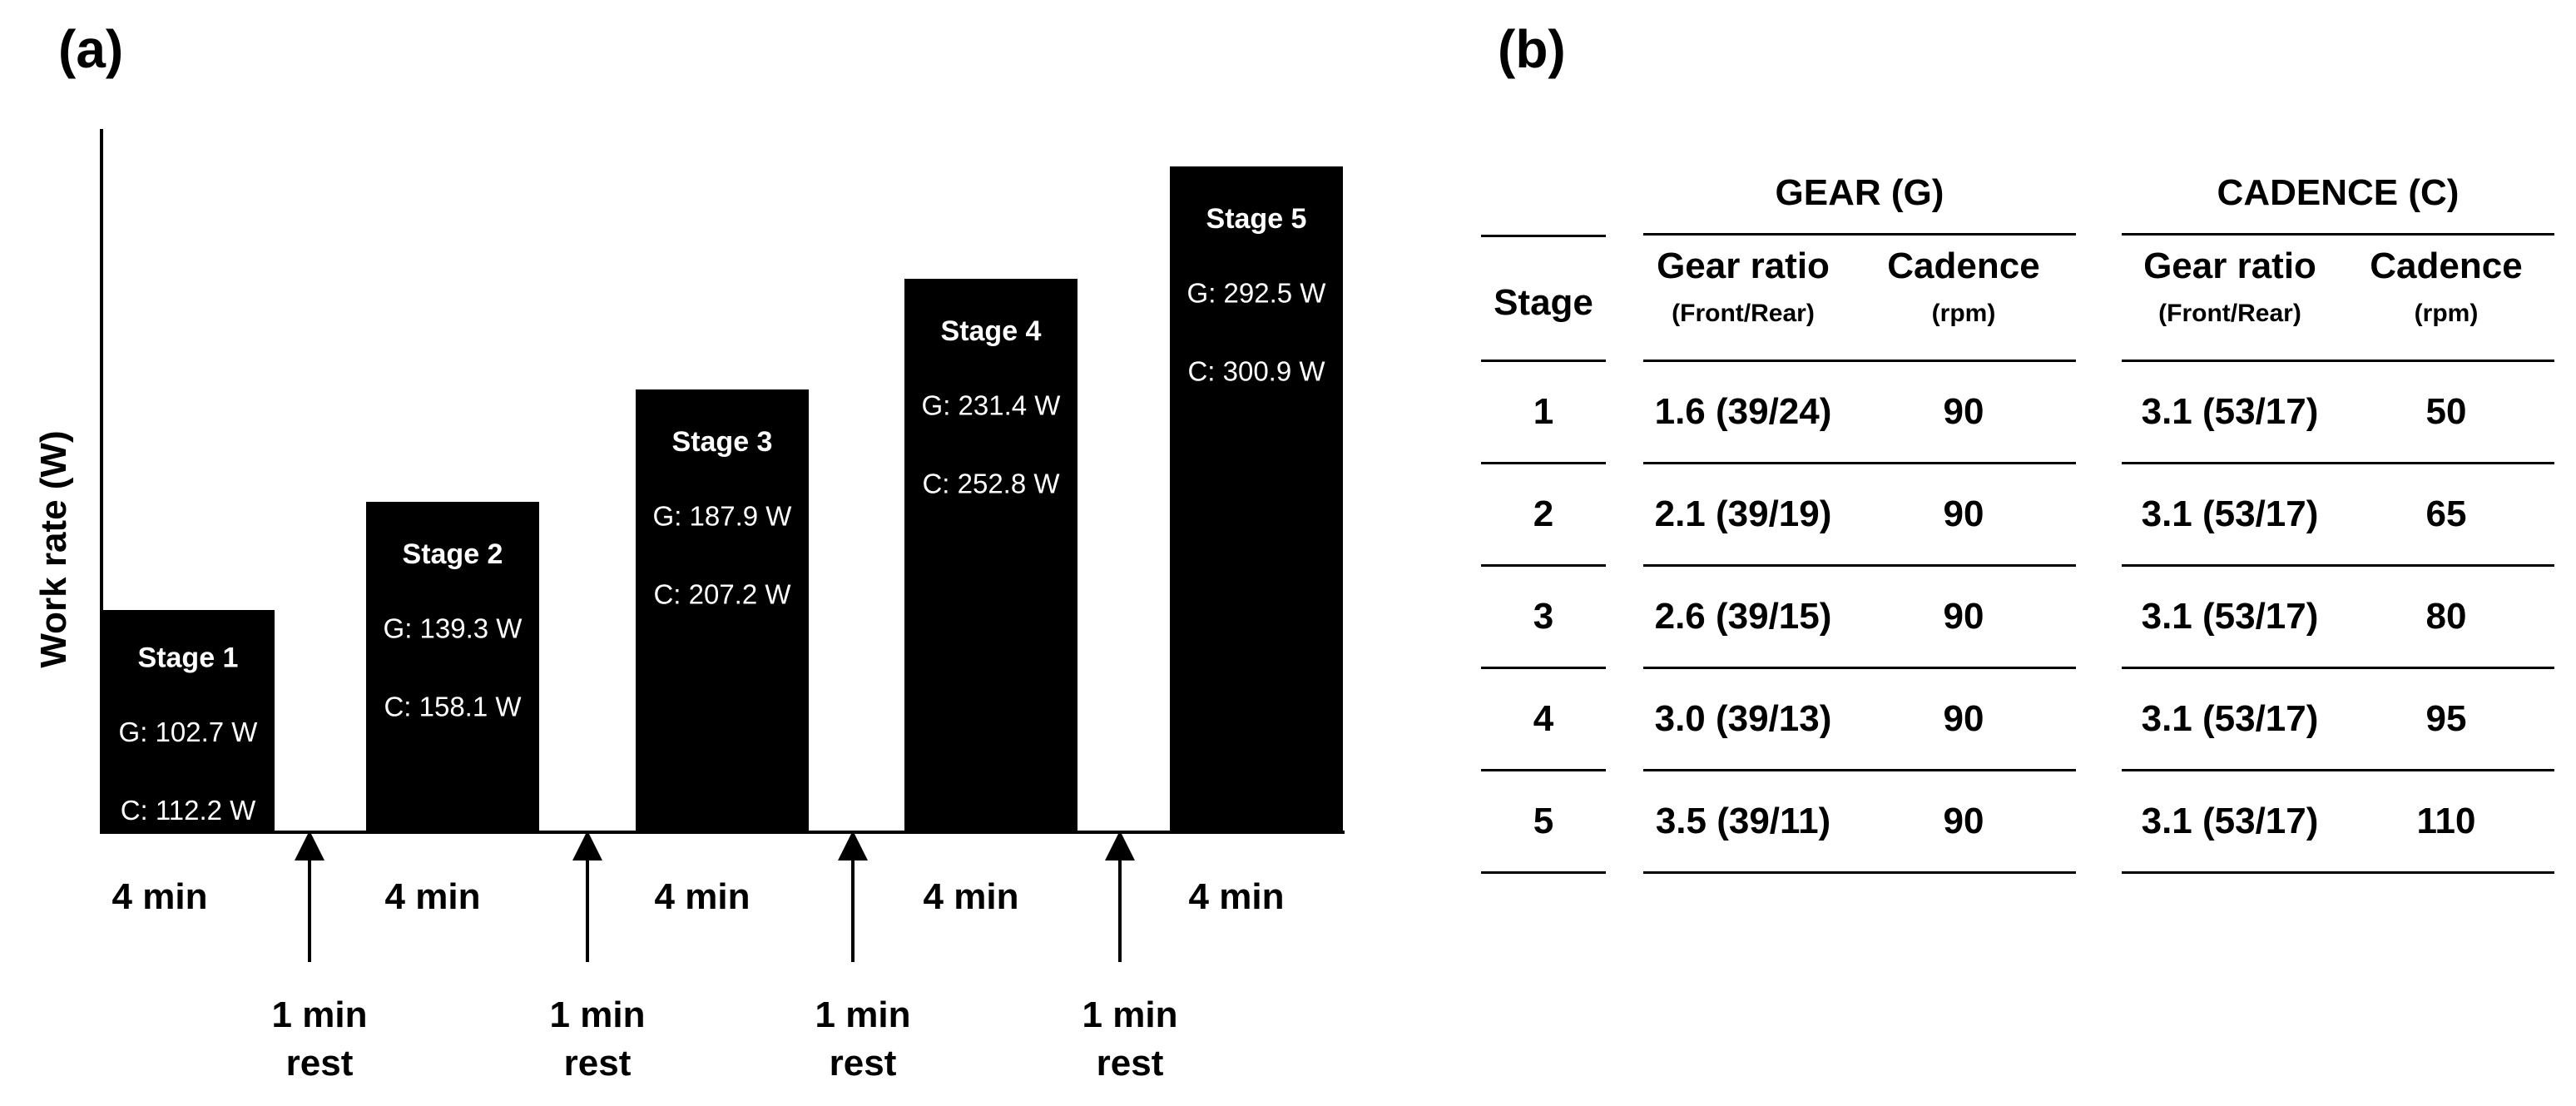  Describe the element at coordinates (320, 958) in the screenshot. I see `rest-marker-1: 1 min rest` at that location.